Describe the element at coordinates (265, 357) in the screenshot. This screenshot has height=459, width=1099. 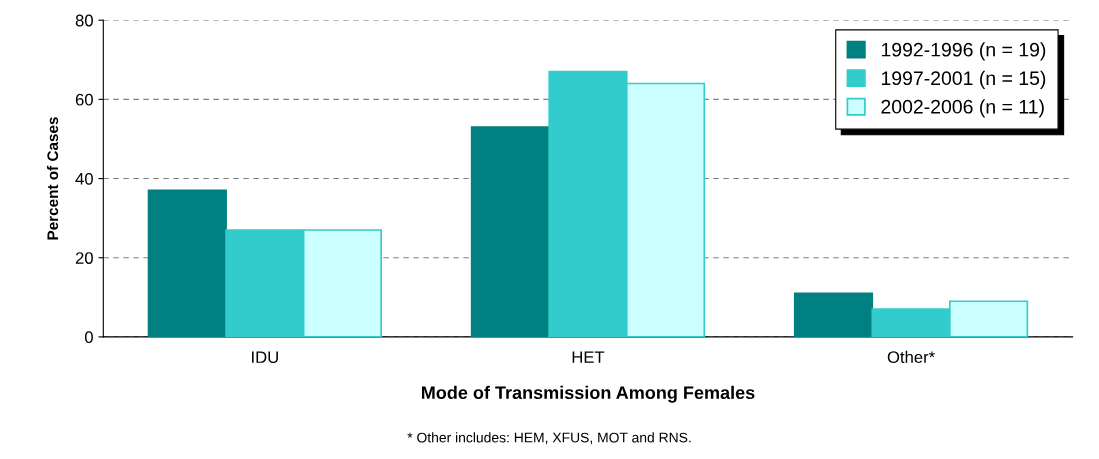
I see `x-tick-label: IDU` at that location.